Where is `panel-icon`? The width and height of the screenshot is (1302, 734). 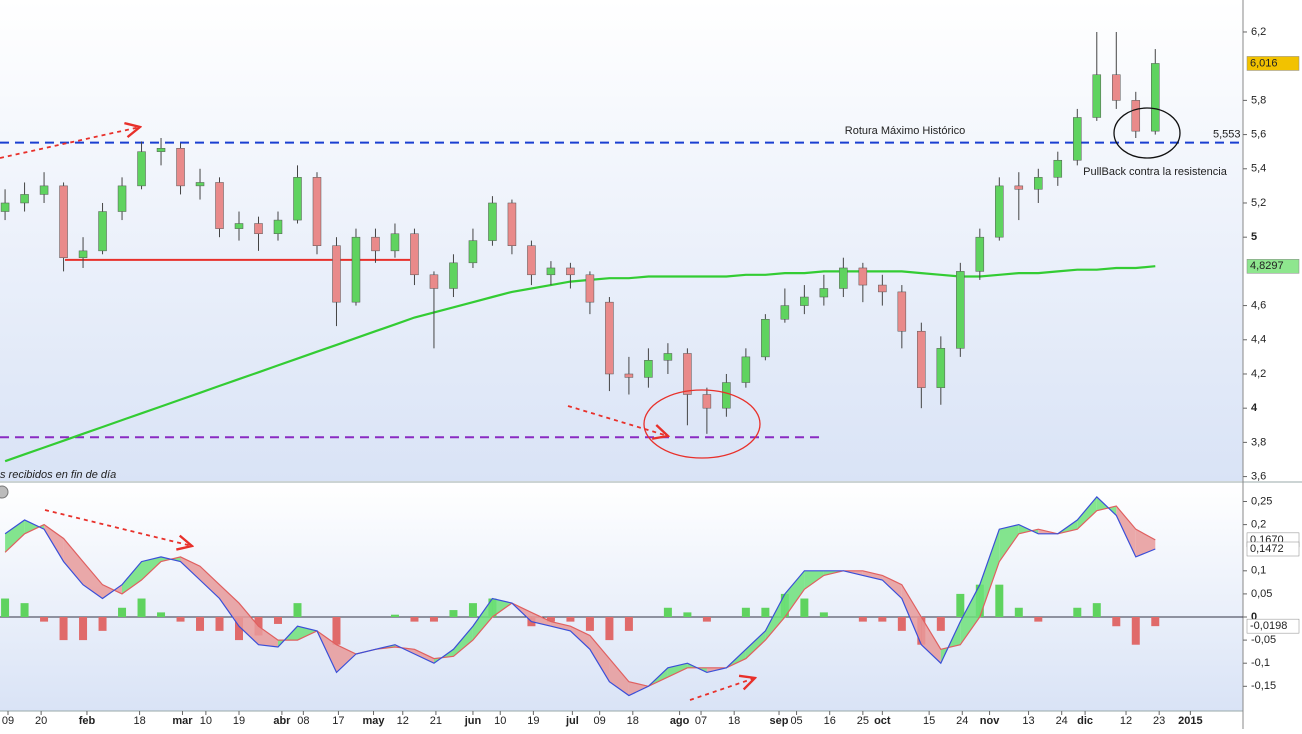
panel-icon is located at coordinates (4, 492).